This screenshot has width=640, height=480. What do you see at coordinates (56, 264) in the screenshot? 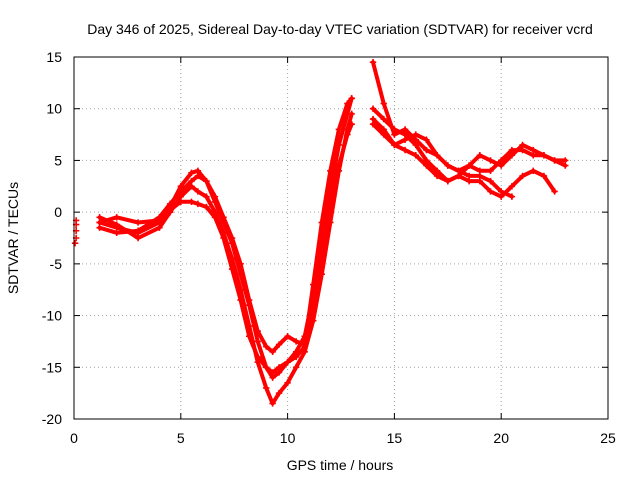
I see `y-tick-label: -5` at bounding box center [56, 264].